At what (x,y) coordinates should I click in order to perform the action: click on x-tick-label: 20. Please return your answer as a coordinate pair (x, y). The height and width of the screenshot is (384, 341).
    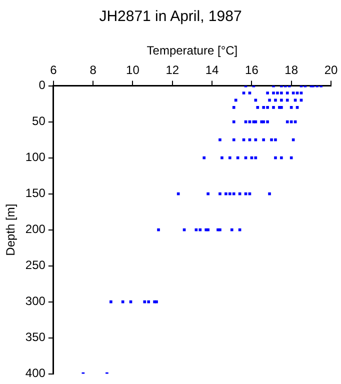
    Looking at the image, I should click on (331, 69).